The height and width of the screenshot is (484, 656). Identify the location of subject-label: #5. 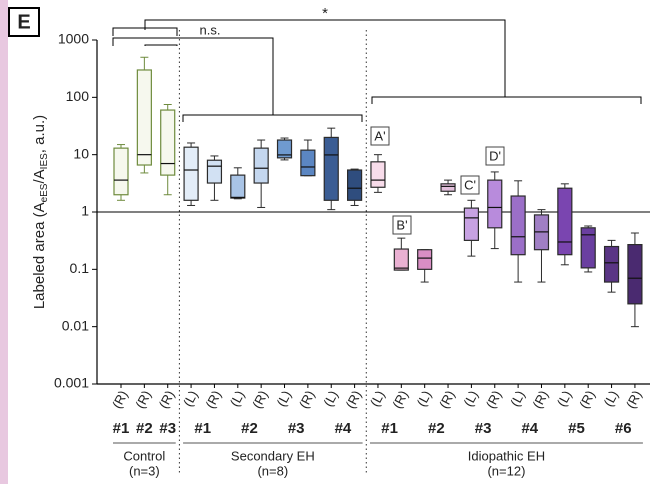
(576, 428).